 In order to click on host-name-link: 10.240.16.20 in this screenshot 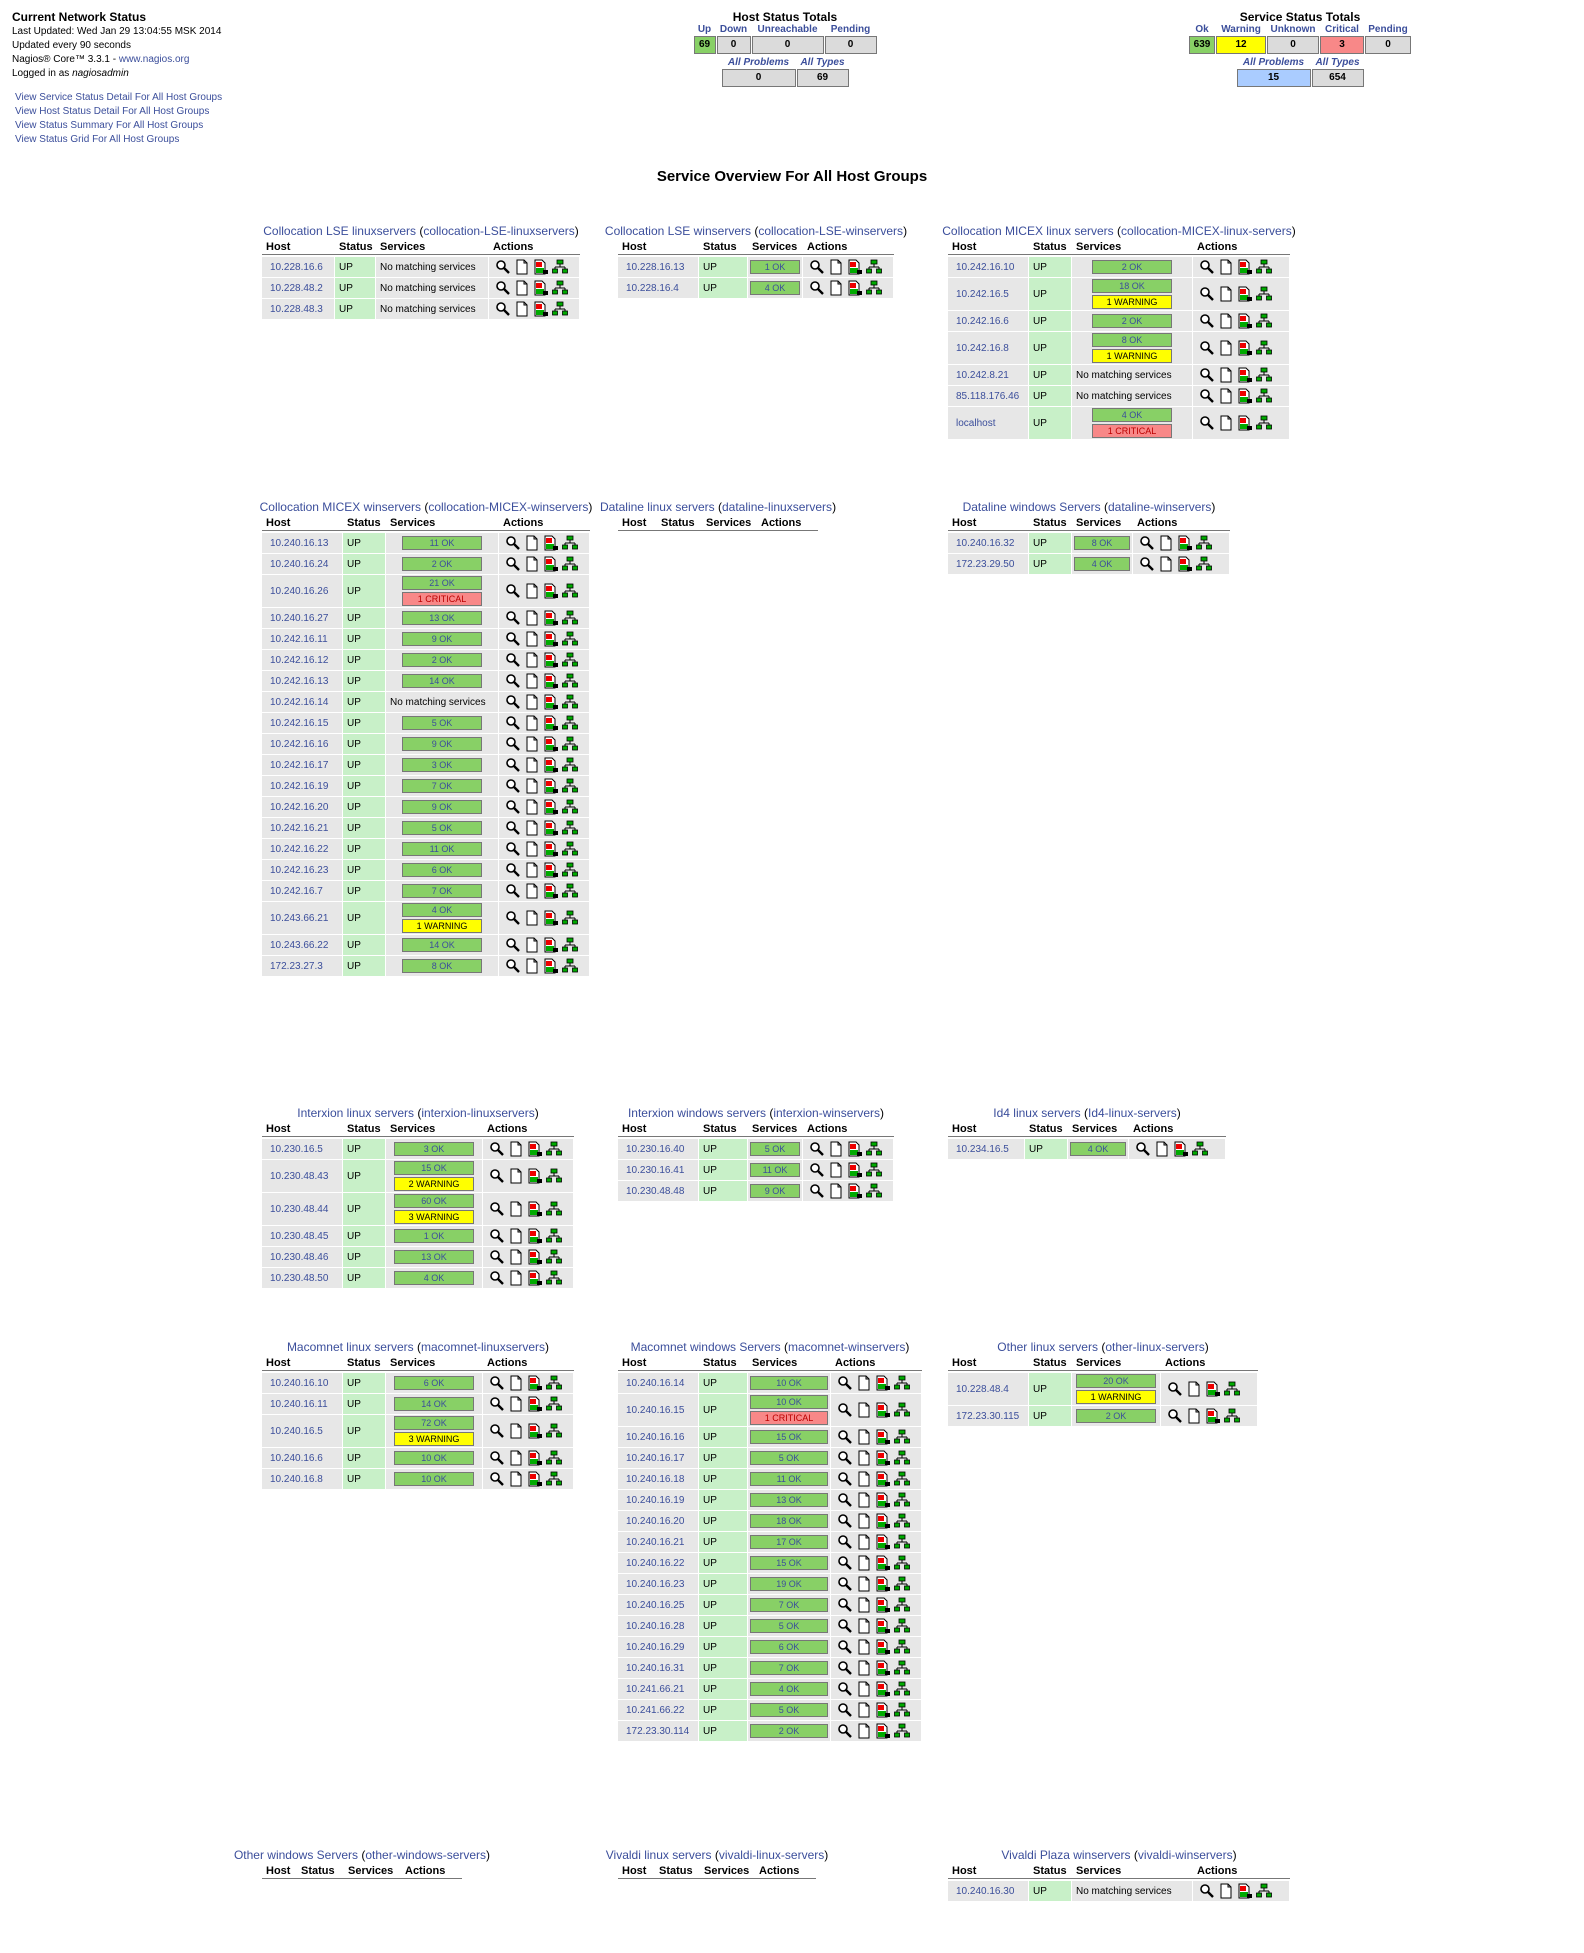, I will do `click(658, 1521)`.